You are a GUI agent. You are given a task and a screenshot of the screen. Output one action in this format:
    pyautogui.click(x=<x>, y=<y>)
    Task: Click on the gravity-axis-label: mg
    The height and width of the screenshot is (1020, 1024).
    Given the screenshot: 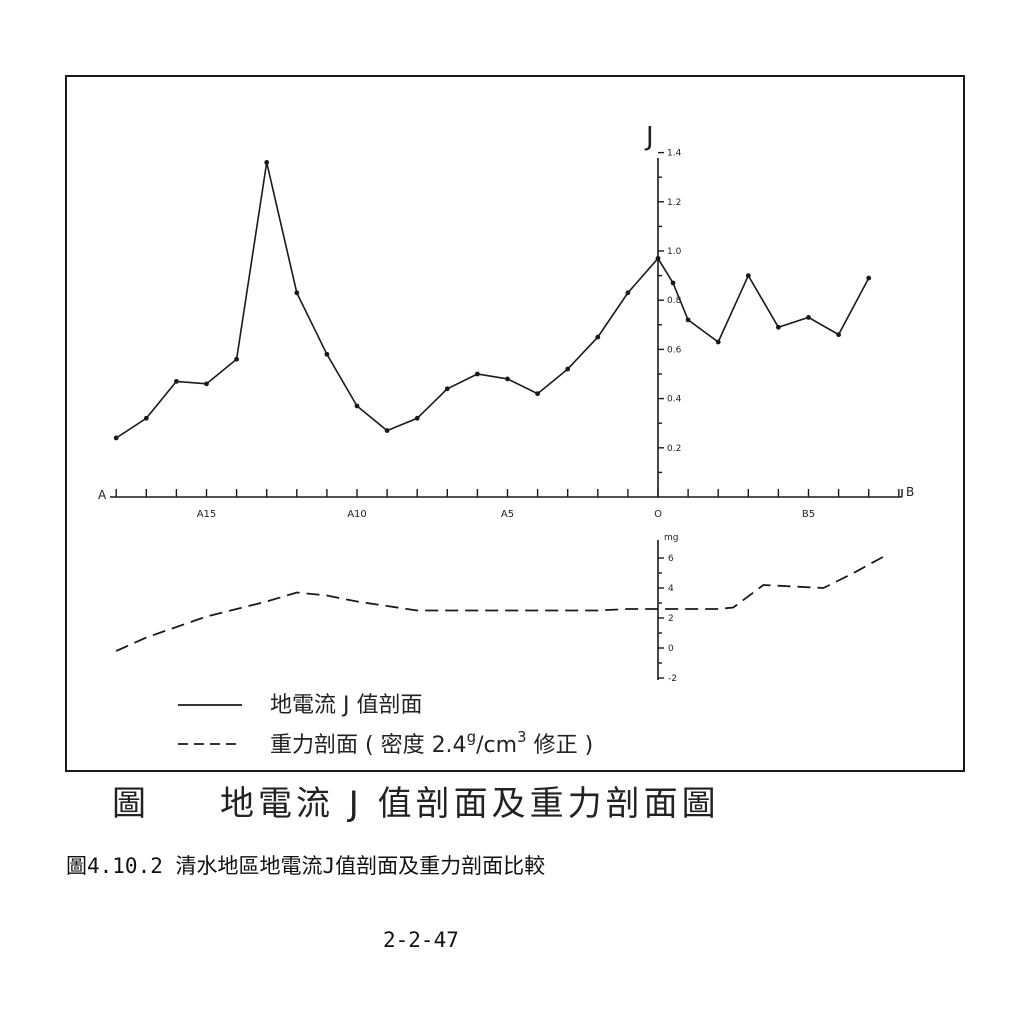 What is the action you would take?
    pyautogui.click(x=671, y=538)
    